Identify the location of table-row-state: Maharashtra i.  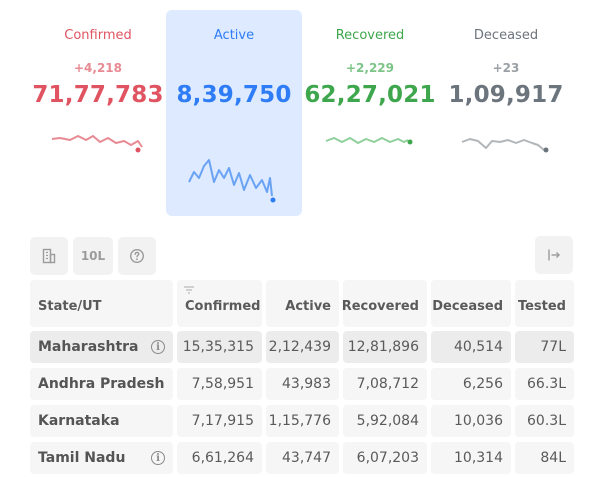
(101, 347).